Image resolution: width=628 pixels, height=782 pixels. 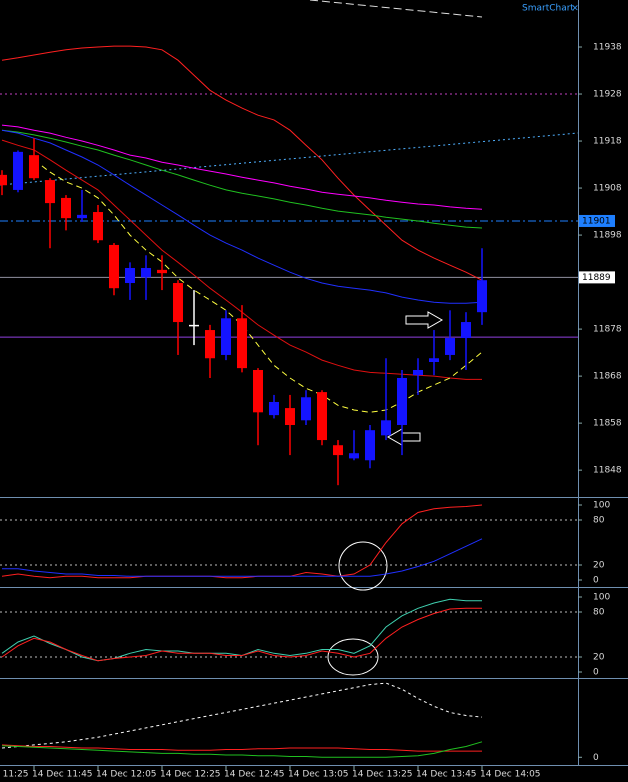 I want to click on y-tick-label: 11858, so click(x=607, y=424).